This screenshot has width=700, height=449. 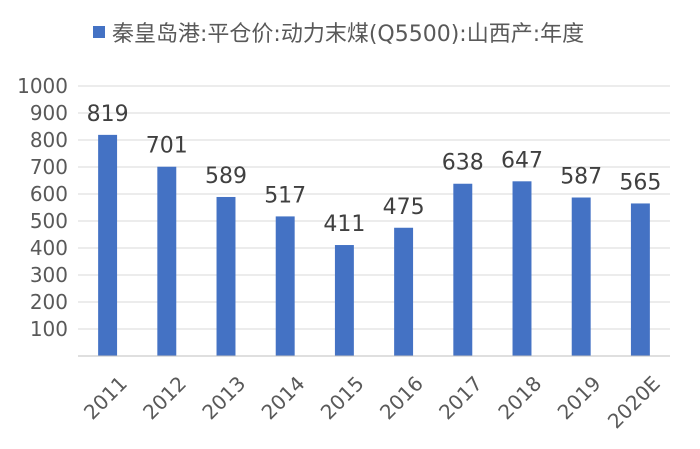 What do you see at coordinates (344, 224) in the screenshot?
I see `data-label-2015: 411` at bounding box center [344, 224].